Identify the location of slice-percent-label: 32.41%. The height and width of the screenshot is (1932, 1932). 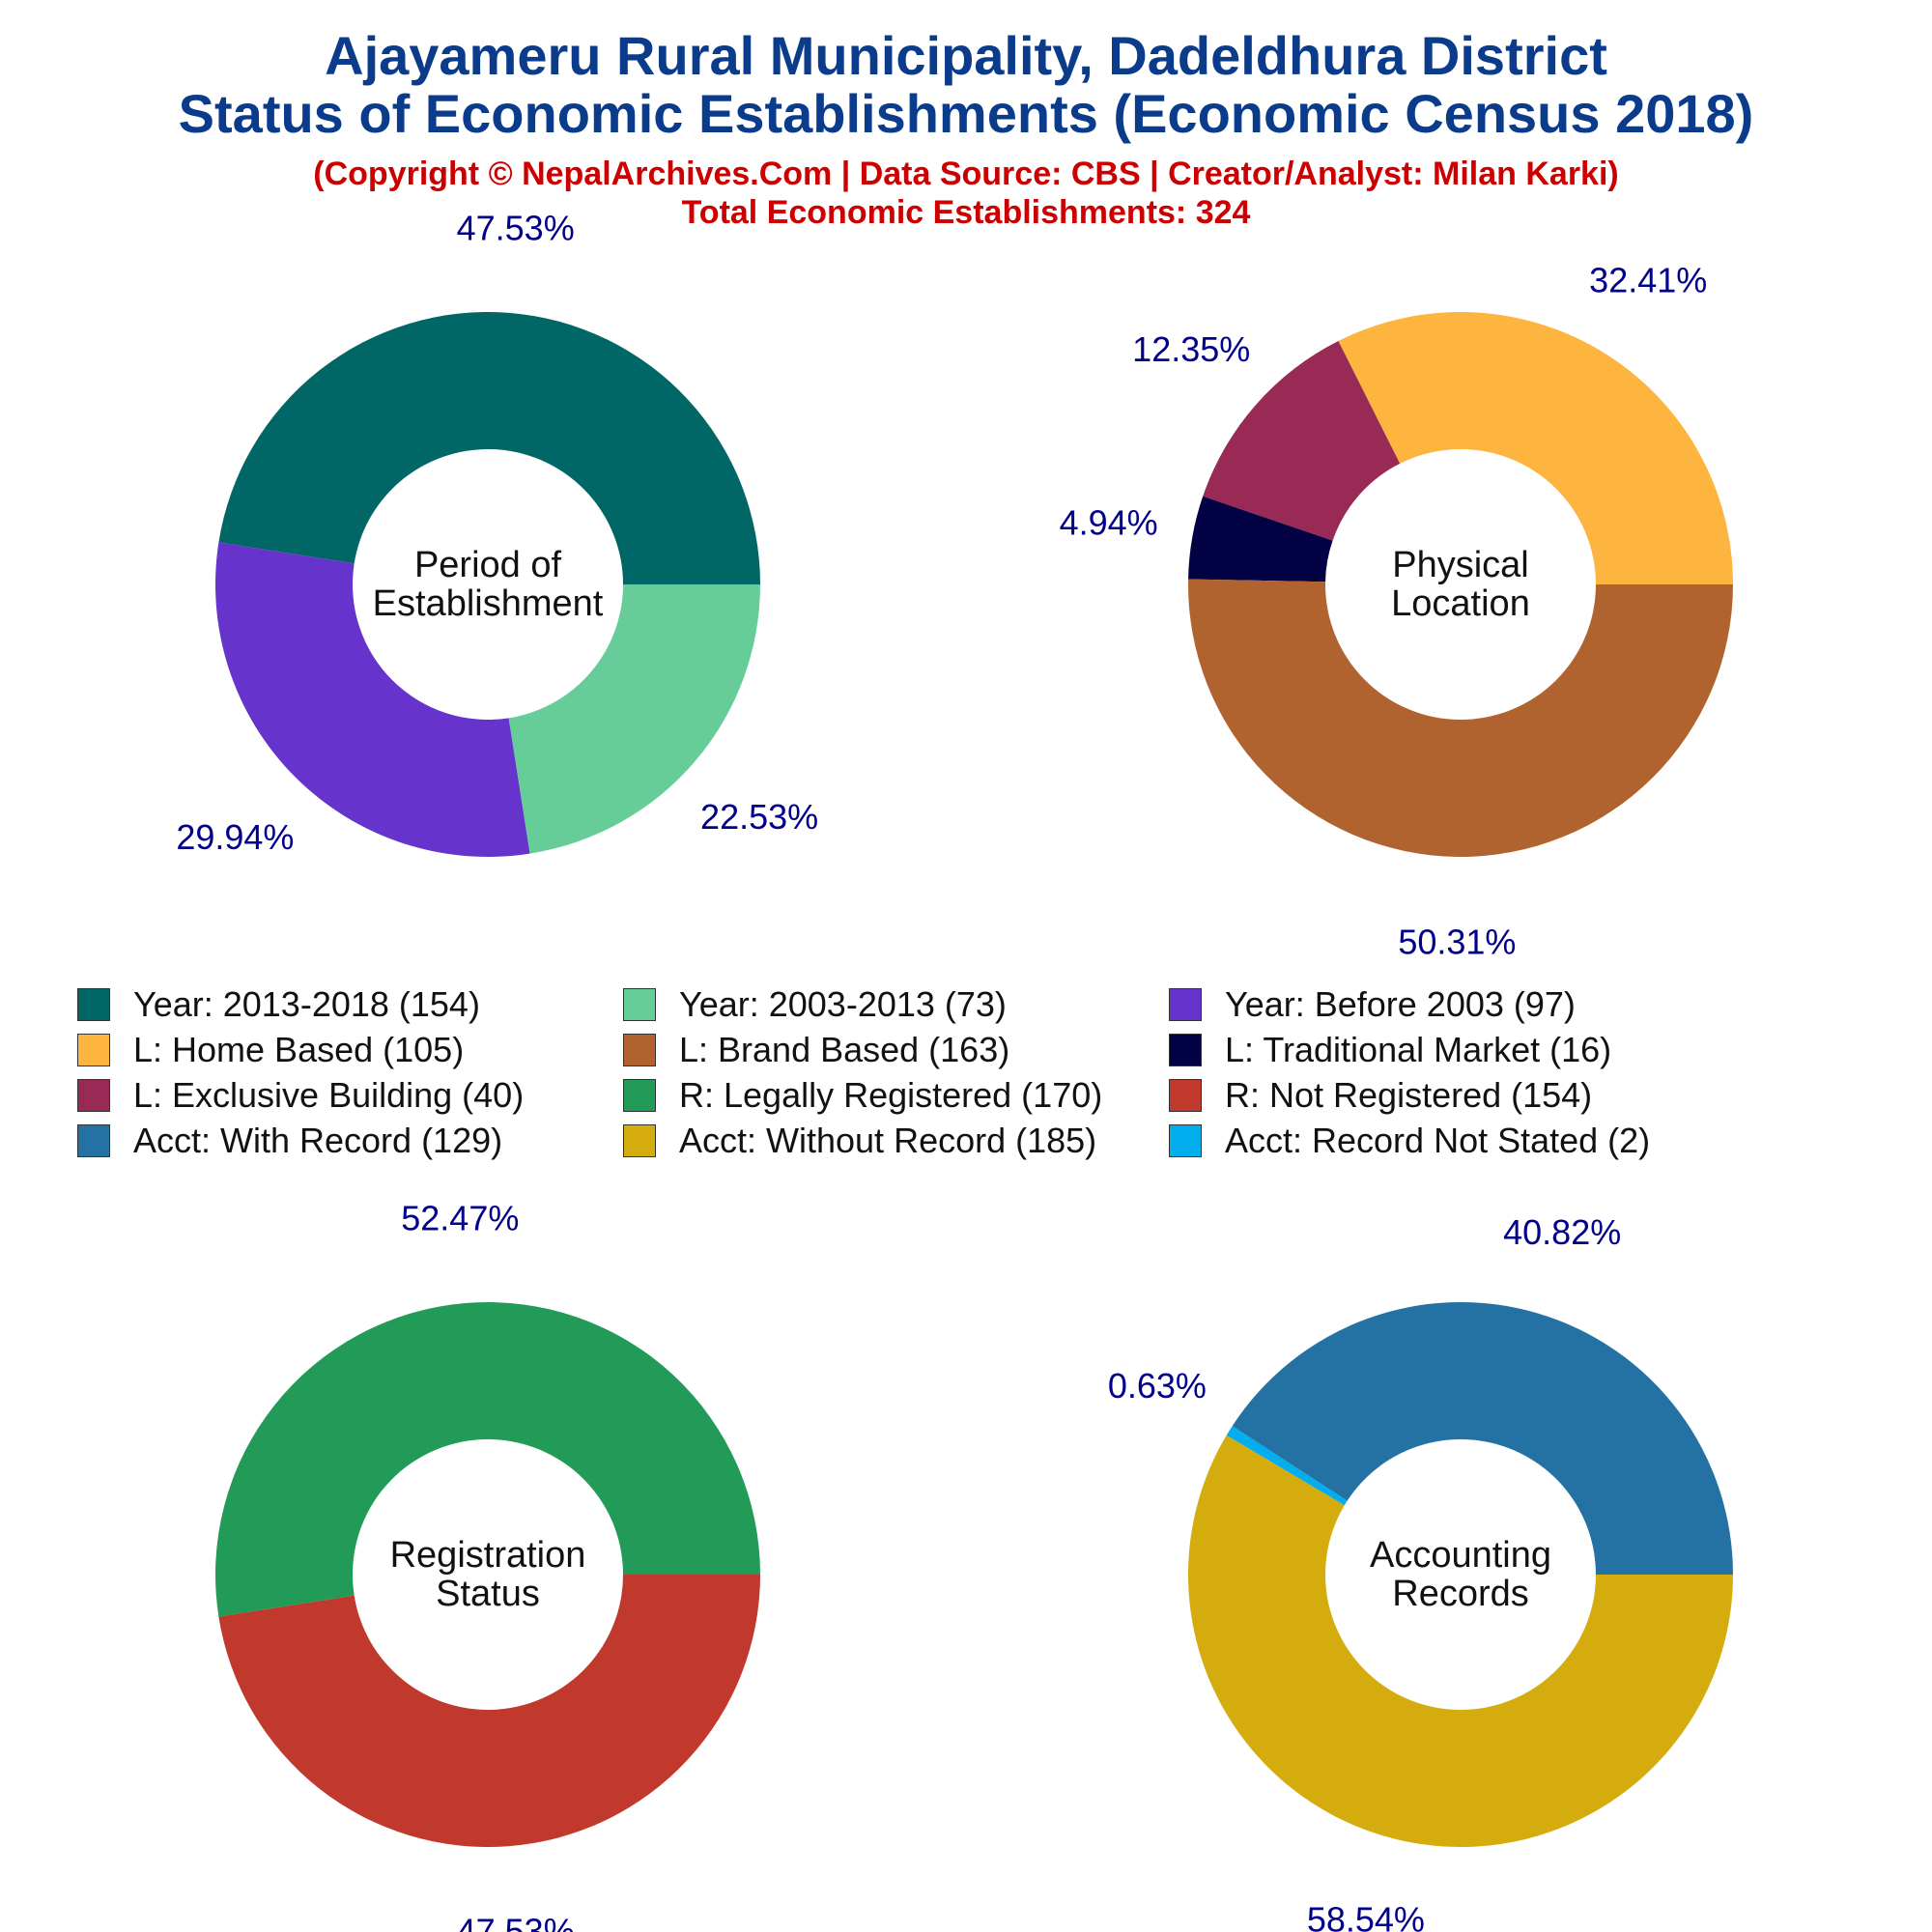
(1648, 280).